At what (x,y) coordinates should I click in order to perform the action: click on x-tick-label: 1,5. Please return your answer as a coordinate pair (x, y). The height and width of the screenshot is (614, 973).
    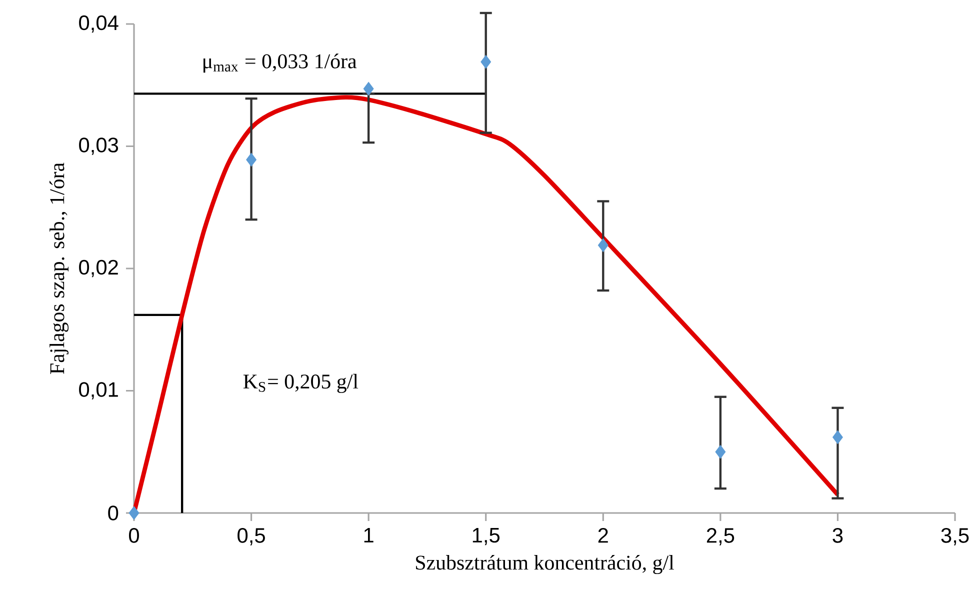
    Looking at the image, I should click on (486, 537).